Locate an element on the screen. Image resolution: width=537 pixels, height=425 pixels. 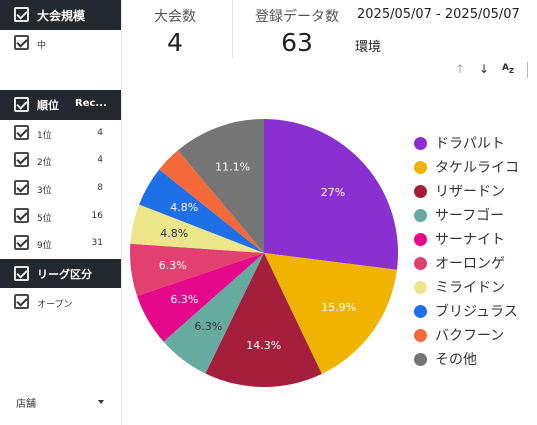
legend-label: ブリジュラス is located at coordinates (476, 312).